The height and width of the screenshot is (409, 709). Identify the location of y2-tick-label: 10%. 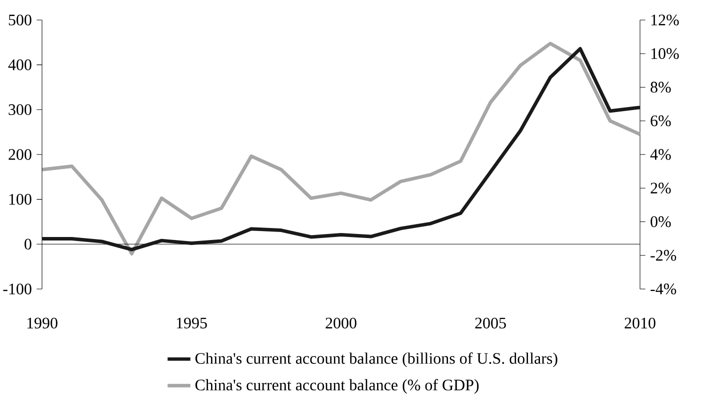
(665, 54).